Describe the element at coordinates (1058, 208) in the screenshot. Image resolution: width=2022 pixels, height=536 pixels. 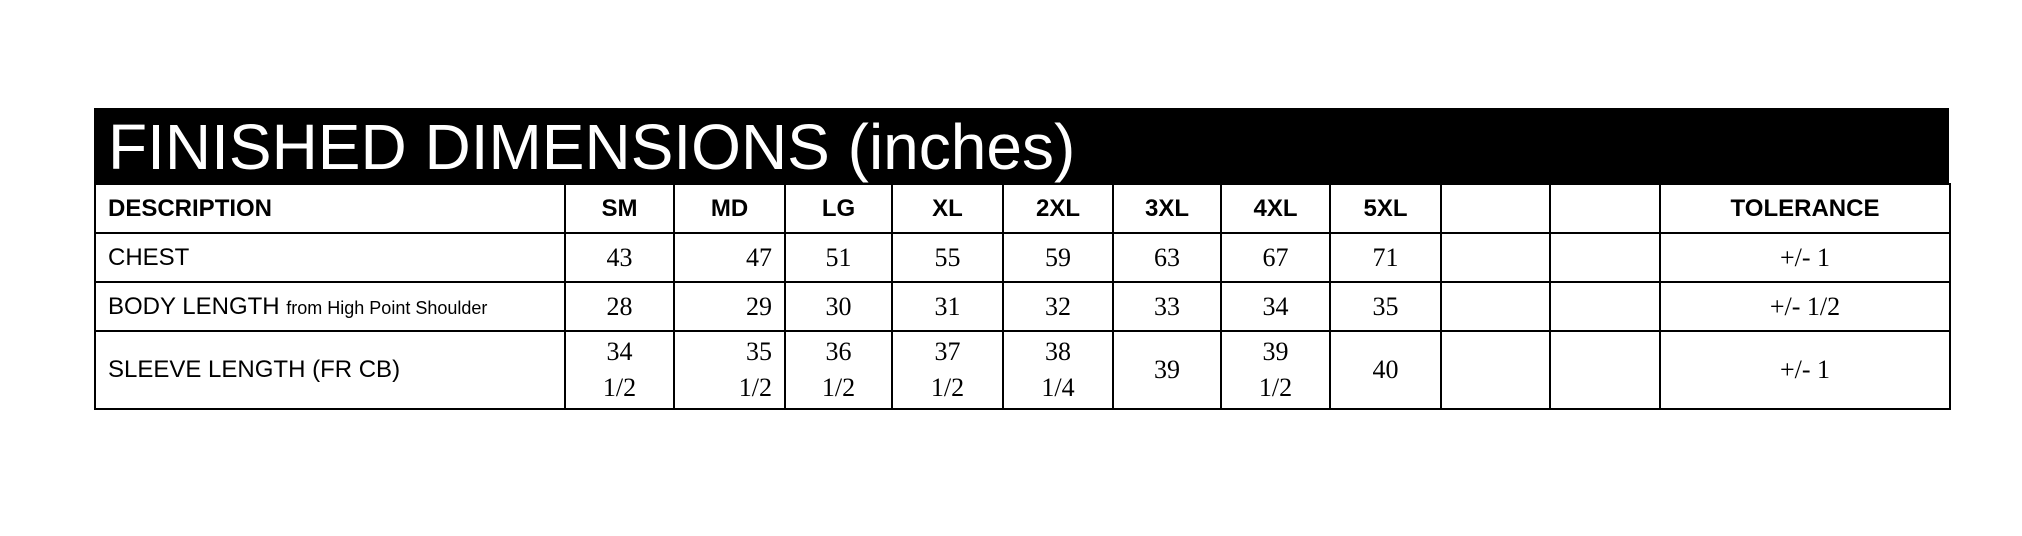
I see `column-header: 2XL` at that location.